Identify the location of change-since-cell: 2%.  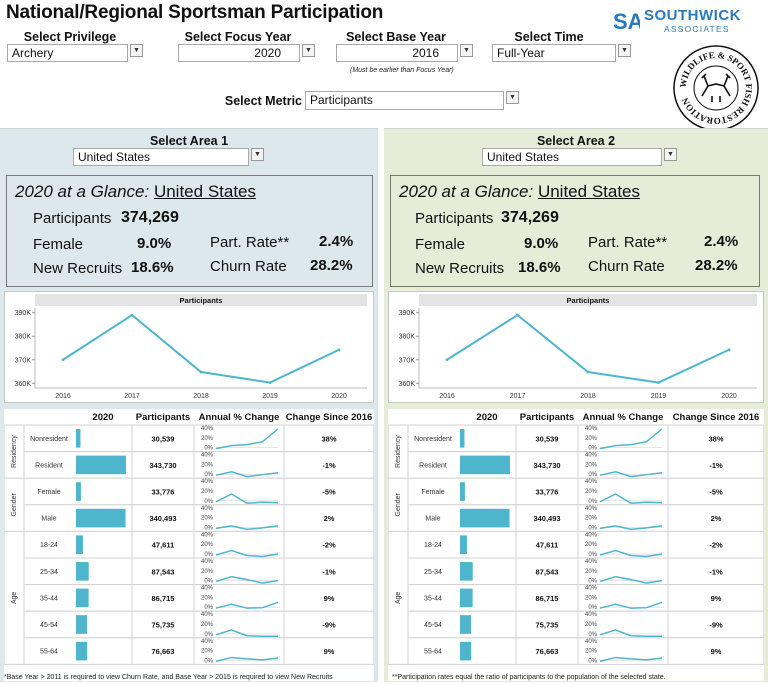
(716, 518).